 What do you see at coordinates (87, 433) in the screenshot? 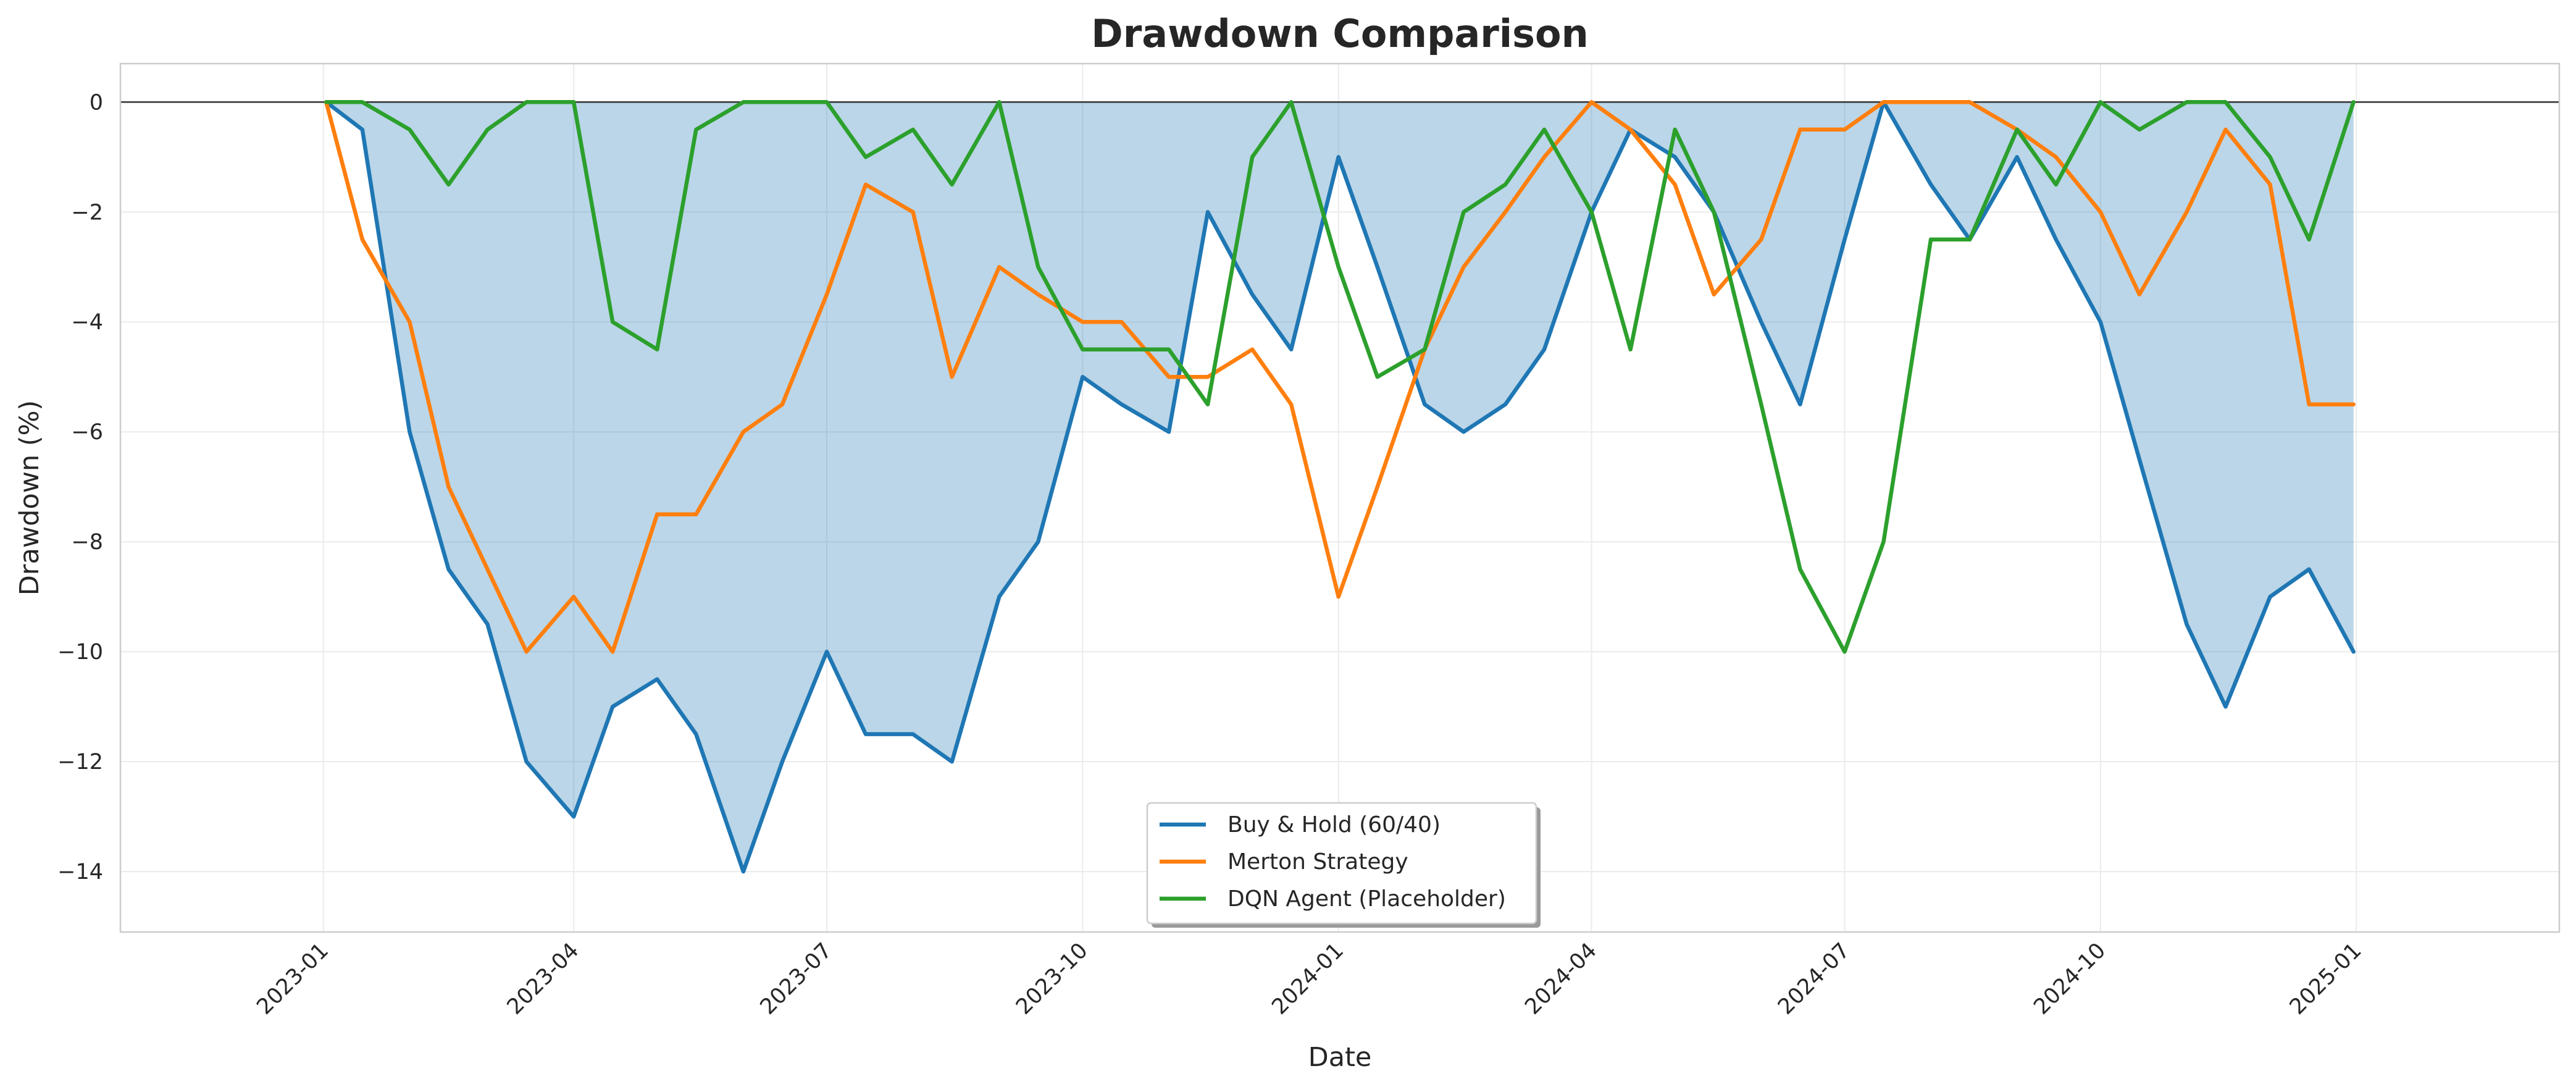
I see `y-tick-label: −6` at bounding box center [87, 433].